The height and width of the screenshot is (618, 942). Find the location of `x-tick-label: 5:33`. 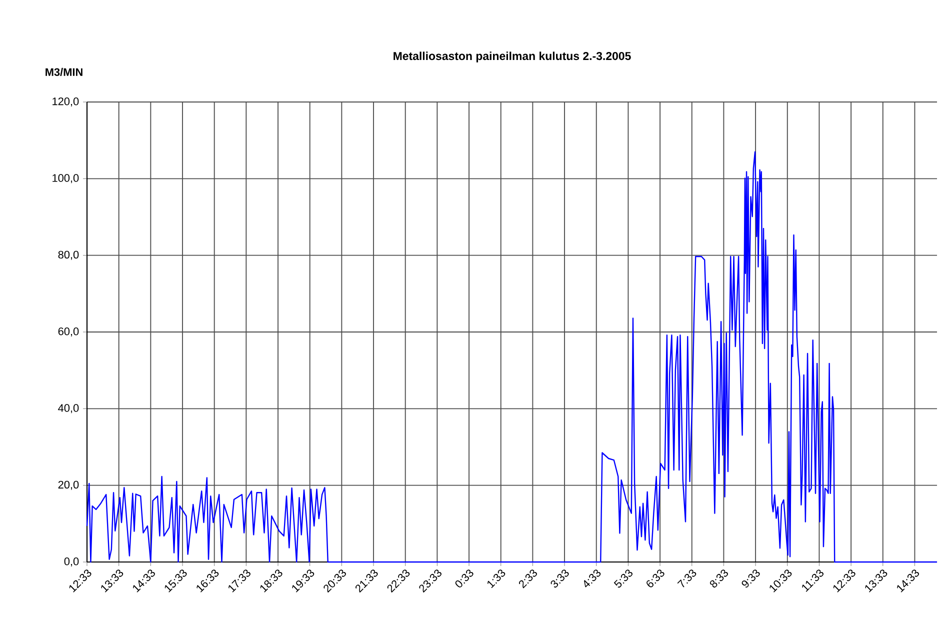

x-tick-label: 5:33 is located at coordinates (623, 579).